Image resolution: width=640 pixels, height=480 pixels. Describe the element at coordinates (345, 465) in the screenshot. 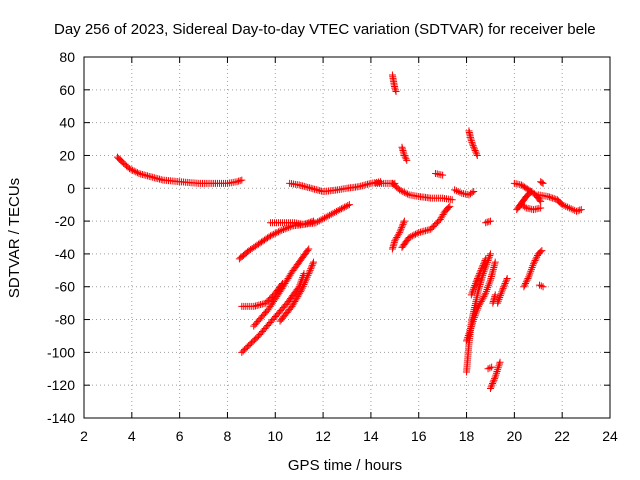

I see `x-axis-label: GPS time / hours` at that location.